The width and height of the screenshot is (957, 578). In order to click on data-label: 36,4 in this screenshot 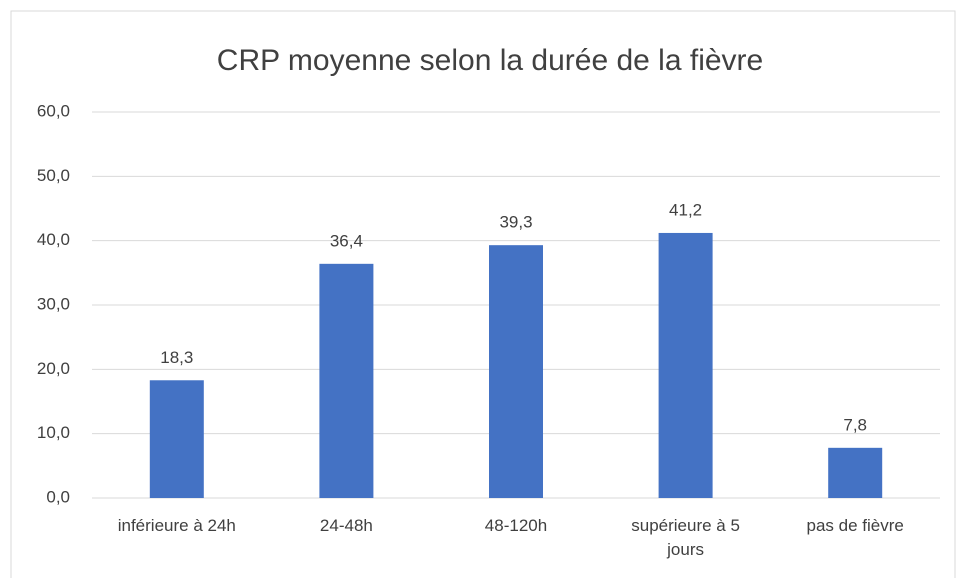, I will do `click(346, 240)`.